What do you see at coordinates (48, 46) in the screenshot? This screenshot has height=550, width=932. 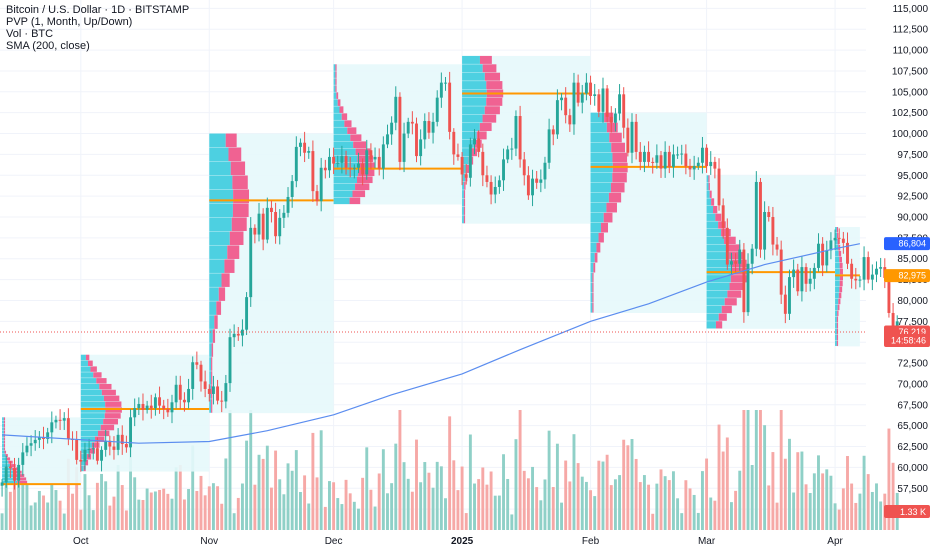 I see `legend-sma-indicator: SMA (200, close)` at bounding box center [48, 46].